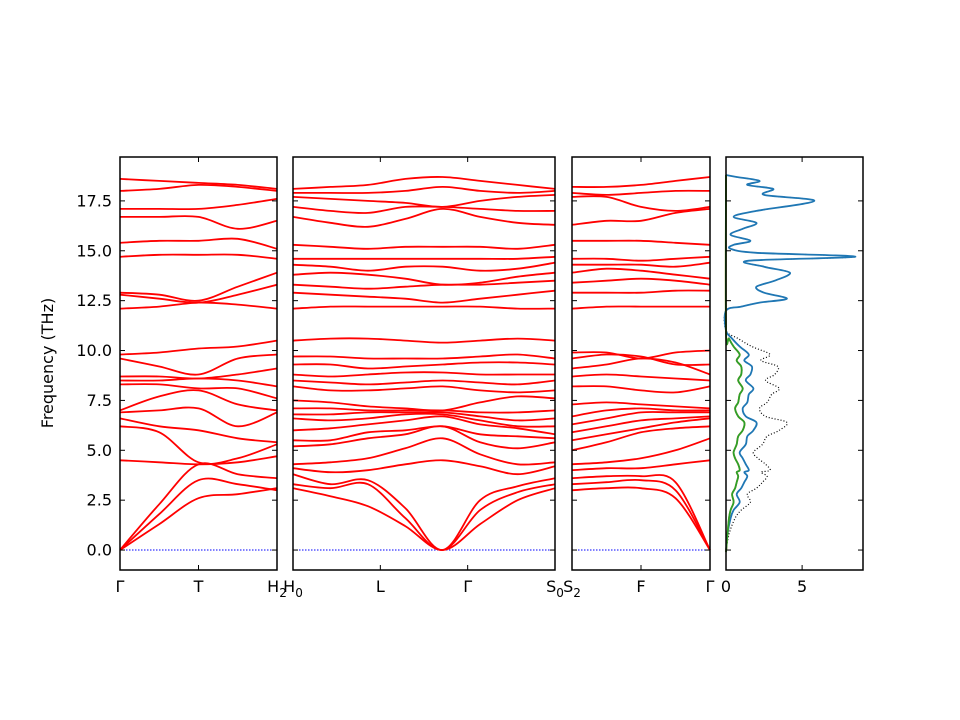 This screenshot has width=960, height=720. What do you see at coordinates (802, 586) in the screenshot?
I see `dos-x-tick-label: 5` at bounding box center [802, 586].